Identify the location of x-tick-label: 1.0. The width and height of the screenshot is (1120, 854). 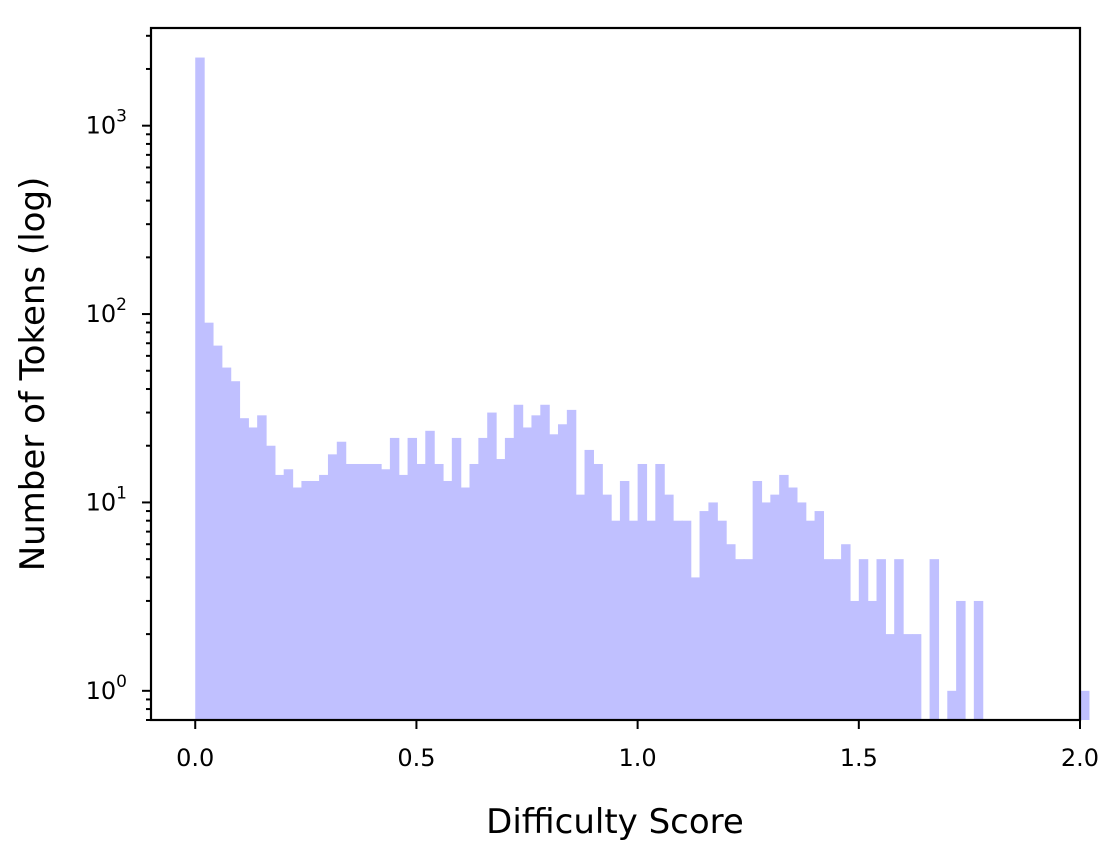
(638, 758).